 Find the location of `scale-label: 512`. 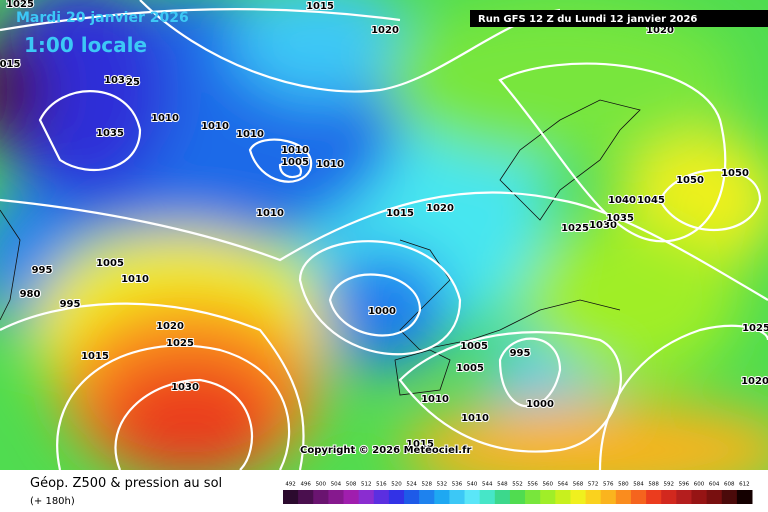

scale-label: 512 is located at coordinates (366, 485).